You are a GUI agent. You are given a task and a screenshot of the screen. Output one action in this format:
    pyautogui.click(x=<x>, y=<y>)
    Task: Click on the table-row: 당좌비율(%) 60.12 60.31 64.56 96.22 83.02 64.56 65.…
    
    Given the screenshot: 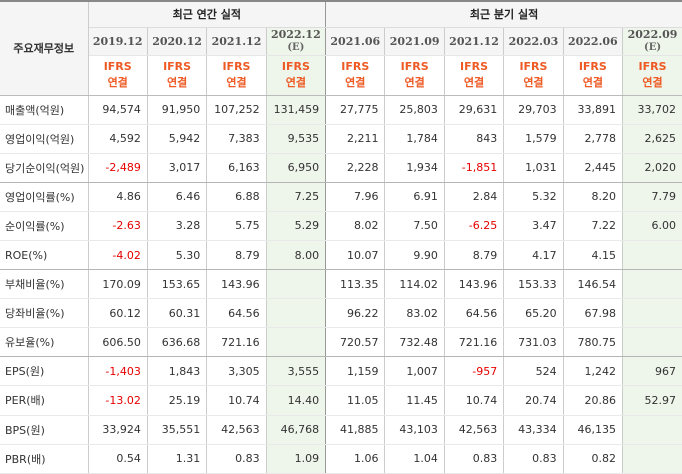 What is the action you would take?
    pyautogui.click(x=341, y=313)
    